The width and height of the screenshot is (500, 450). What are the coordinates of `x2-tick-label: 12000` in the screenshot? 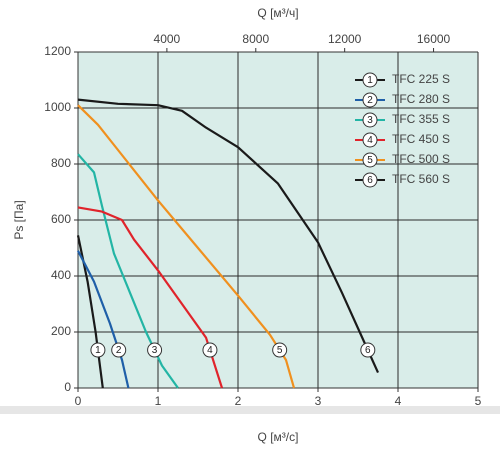 It's located at (345, 39).